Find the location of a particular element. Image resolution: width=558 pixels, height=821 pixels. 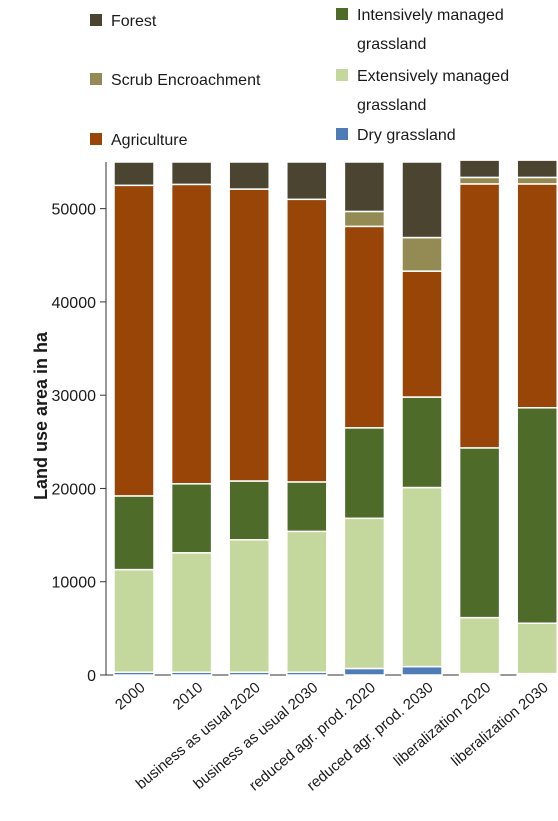

legend-label-forest: Forest is located at coordinates (134, 21).